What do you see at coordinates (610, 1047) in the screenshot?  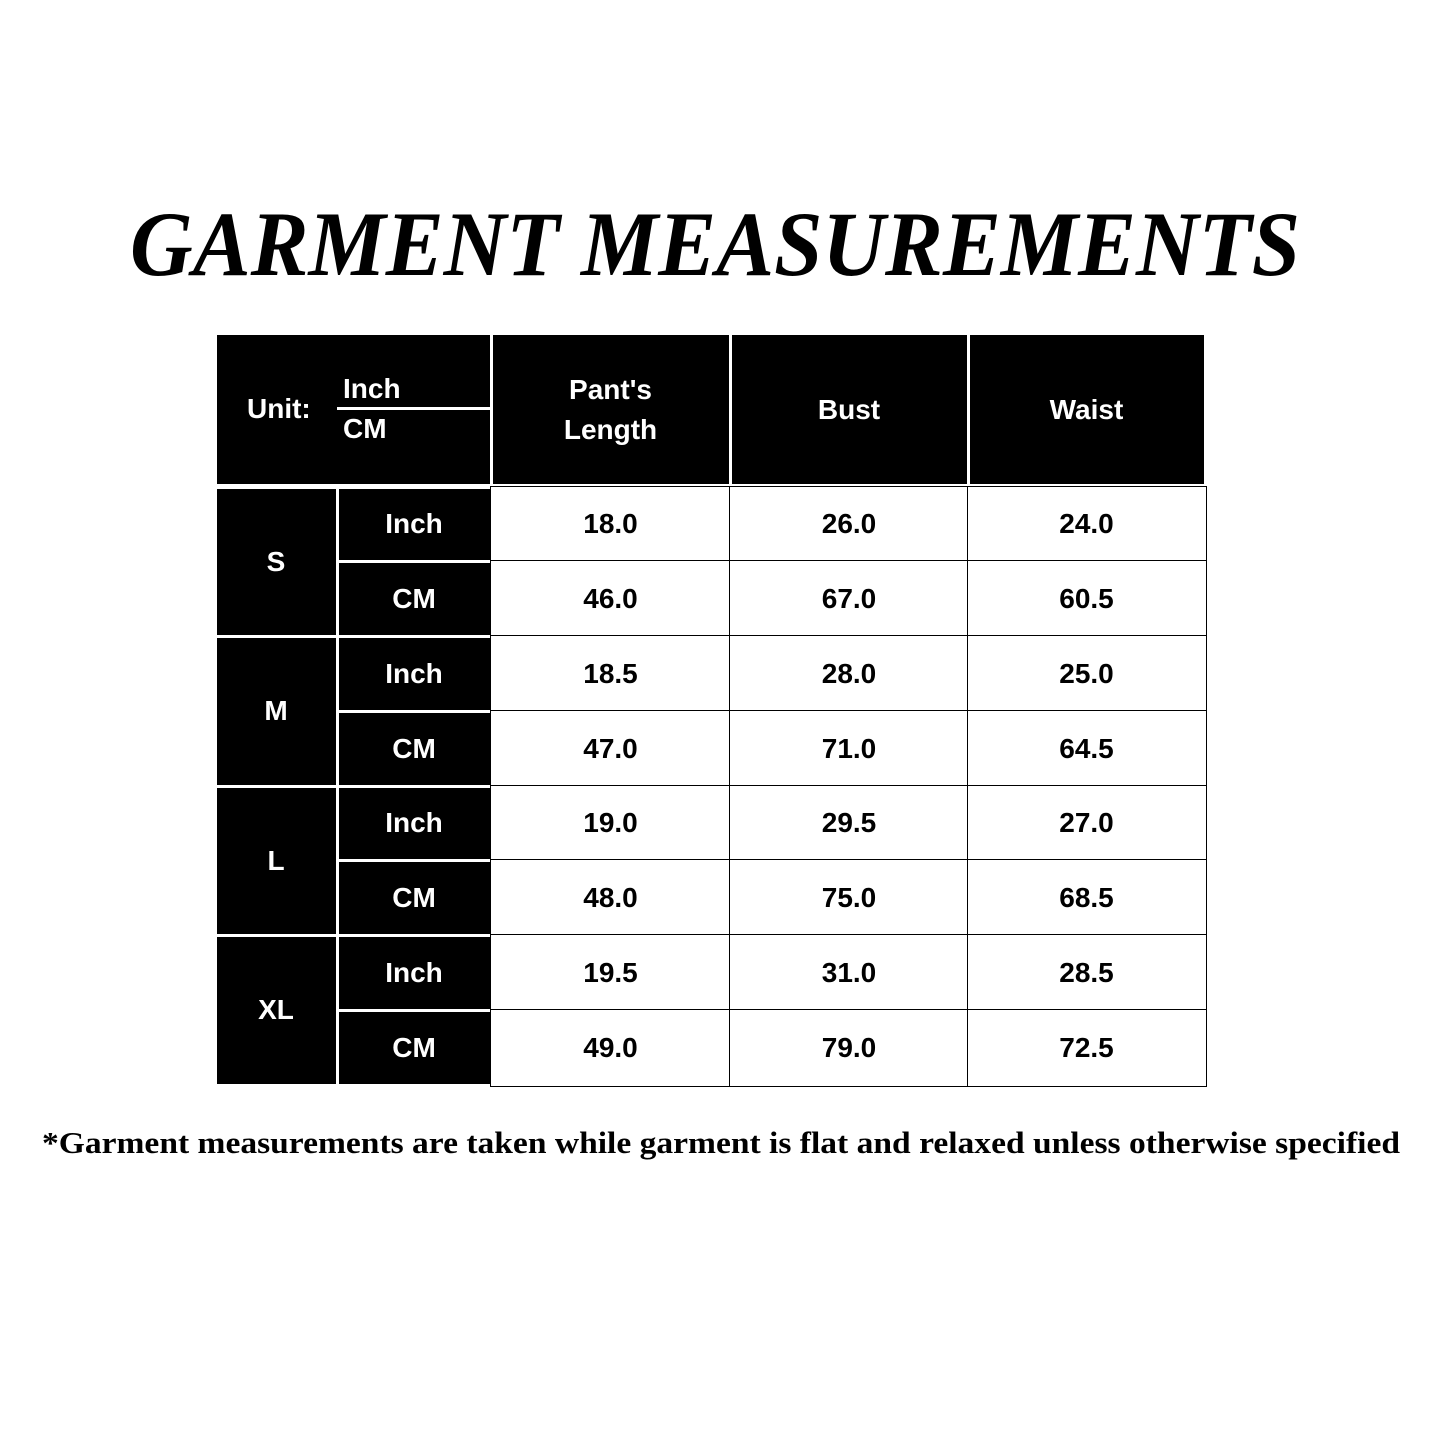 I see `value-cell: 49.0` at bounding box center [610, 1047].